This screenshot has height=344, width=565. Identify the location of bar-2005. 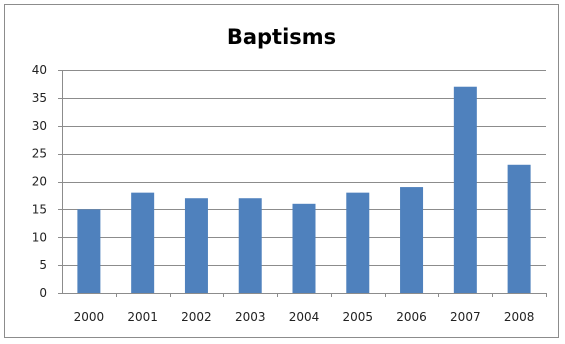
(358, 242).